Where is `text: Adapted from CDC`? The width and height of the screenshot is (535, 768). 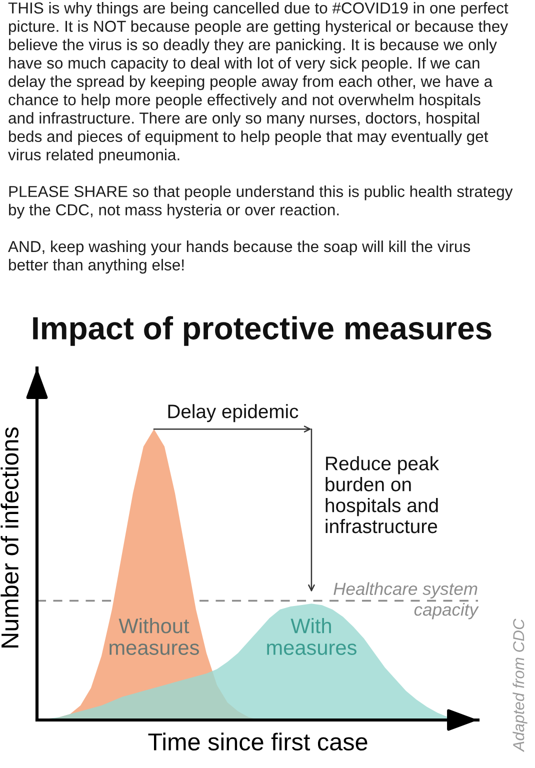 text: Adapted from CDC is located at coordinates (520, 685).